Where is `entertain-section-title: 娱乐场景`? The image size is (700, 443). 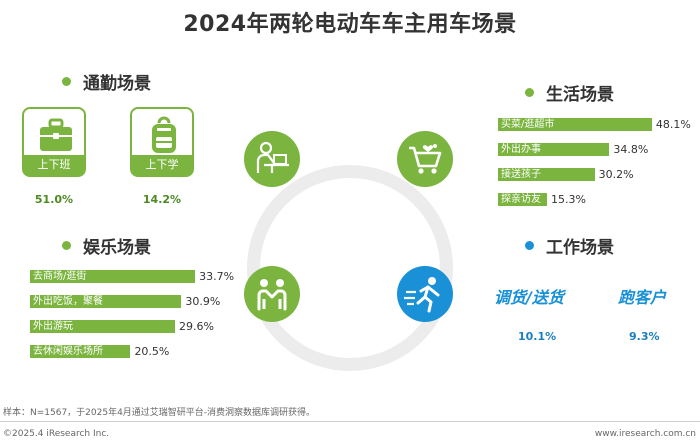 entertain-section-title: 娱乐场景 is located at coordinates (106, 245).